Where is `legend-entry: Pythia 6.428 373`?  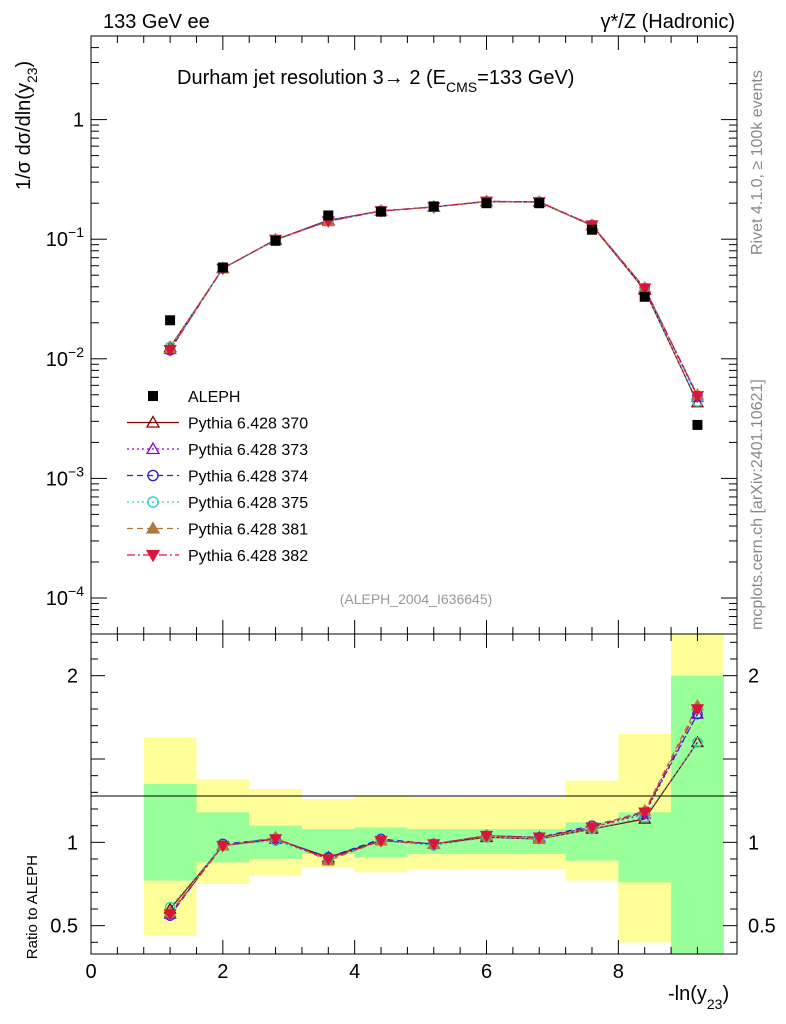
legend-entry: Pythia 6.428 373 is located at coordinates (217, 450).